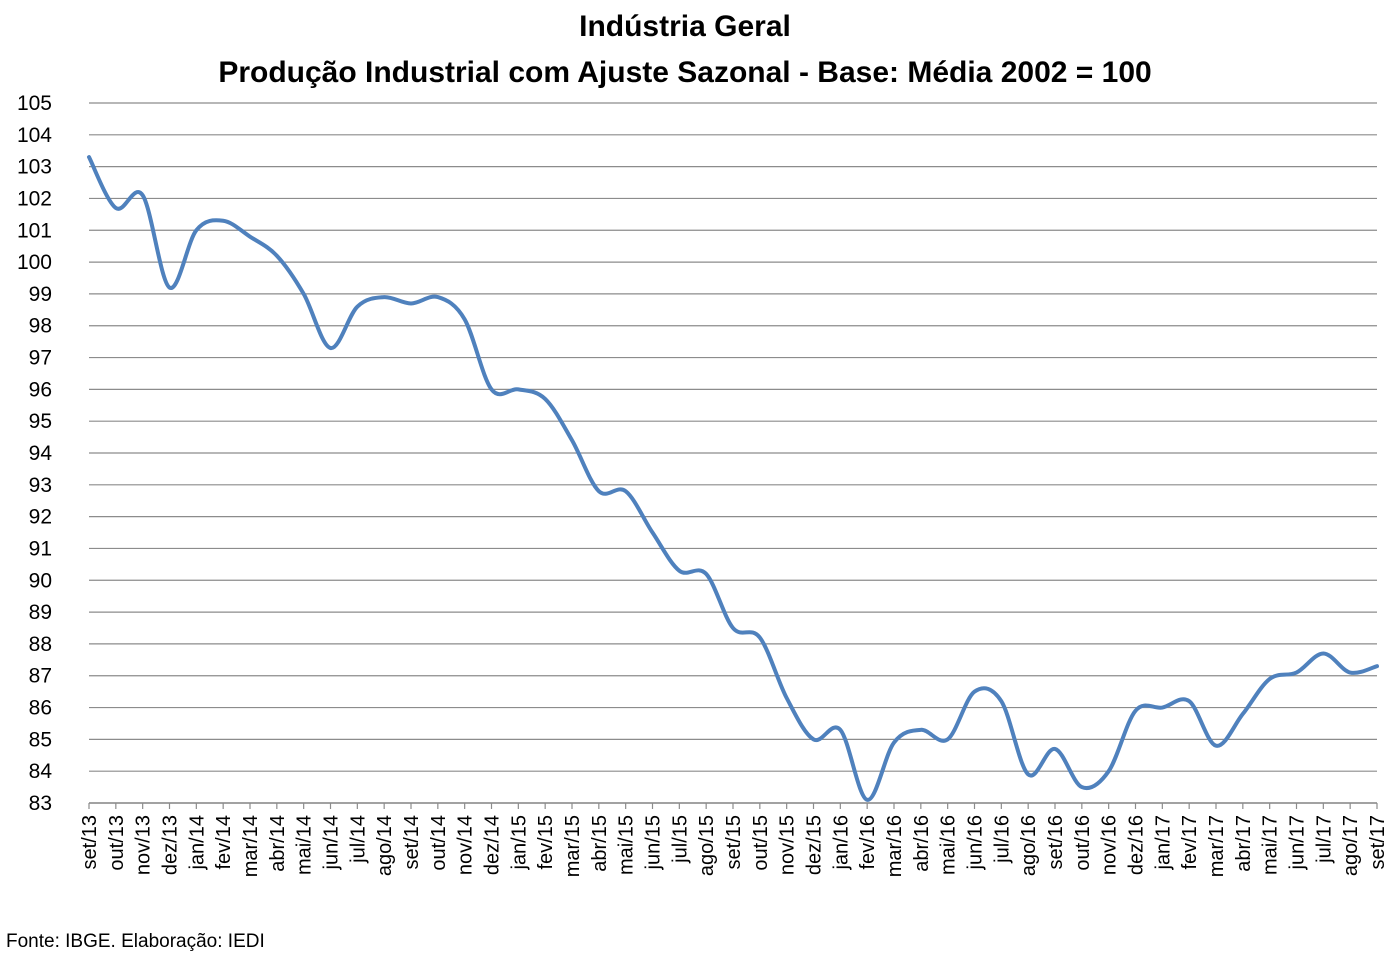 The image size is (1391, 959). What do you see at coordinates (1083, 843) in the screenshot?
I see `x-tick-label: out/16` at bounding box center [1083, 843].